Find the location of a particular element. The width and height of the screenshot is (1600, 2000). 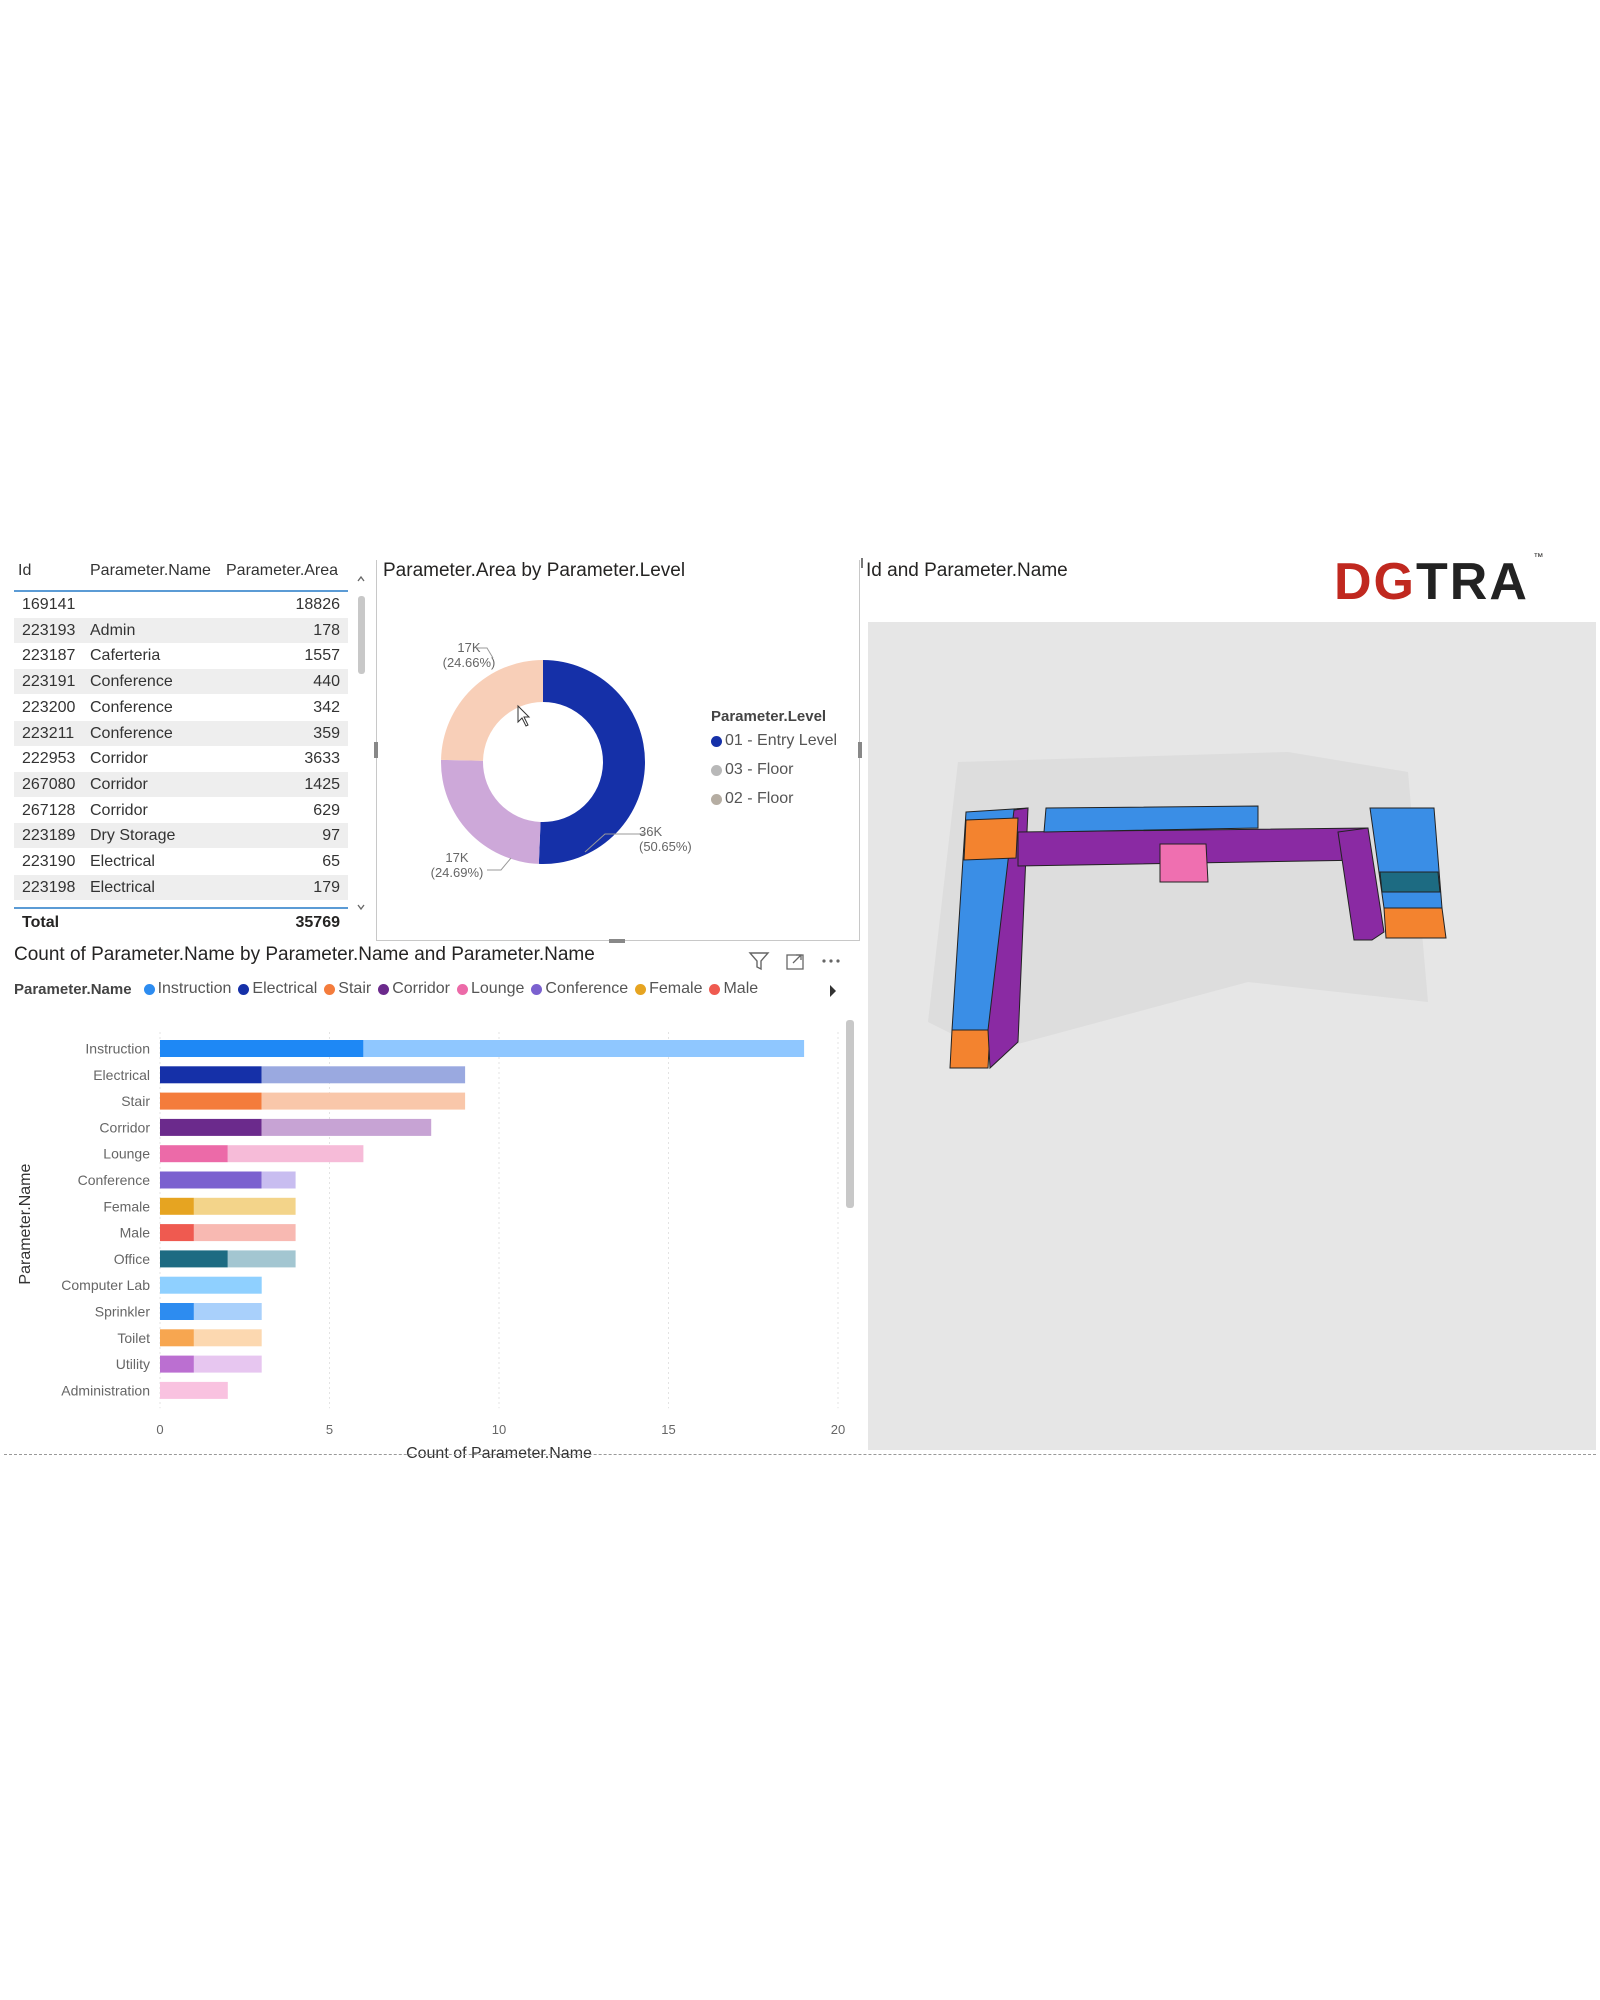

total-value: 35769 is located at coordinates (318, 922).